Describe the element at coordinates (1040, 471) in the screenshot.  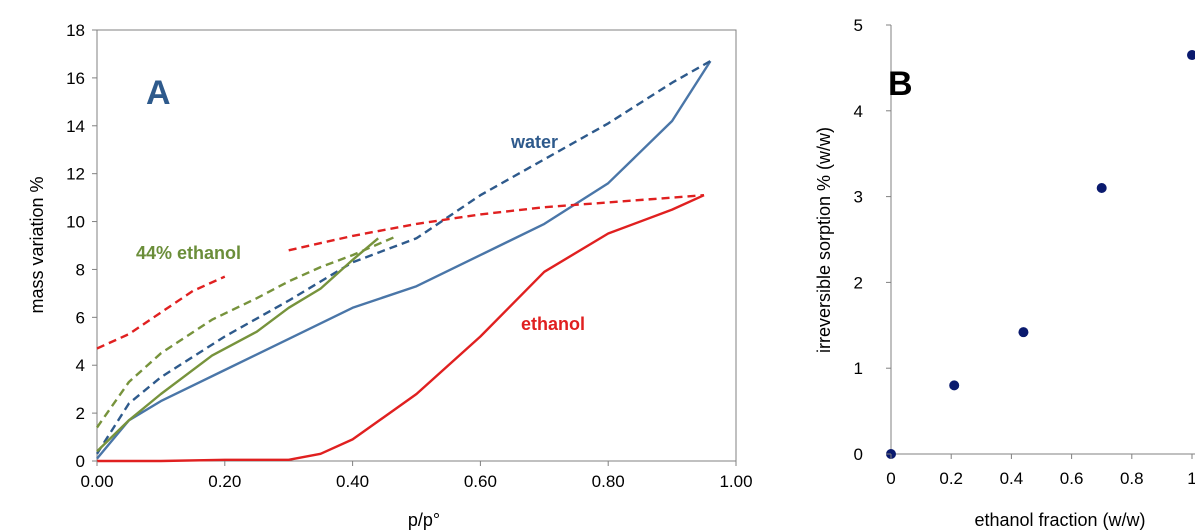
I see `chart-b-x-ticks: 0 0.2 0.4 0.6 0.8 1` at that location.